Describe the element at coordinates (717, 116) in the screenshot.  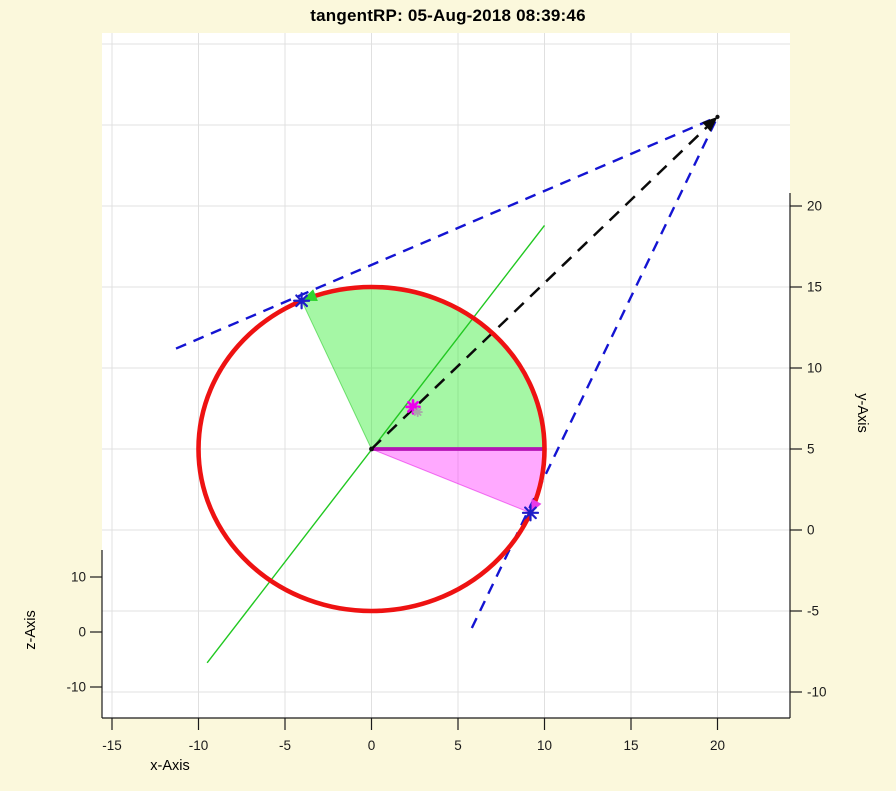
I see `external-point-dot` at that location.